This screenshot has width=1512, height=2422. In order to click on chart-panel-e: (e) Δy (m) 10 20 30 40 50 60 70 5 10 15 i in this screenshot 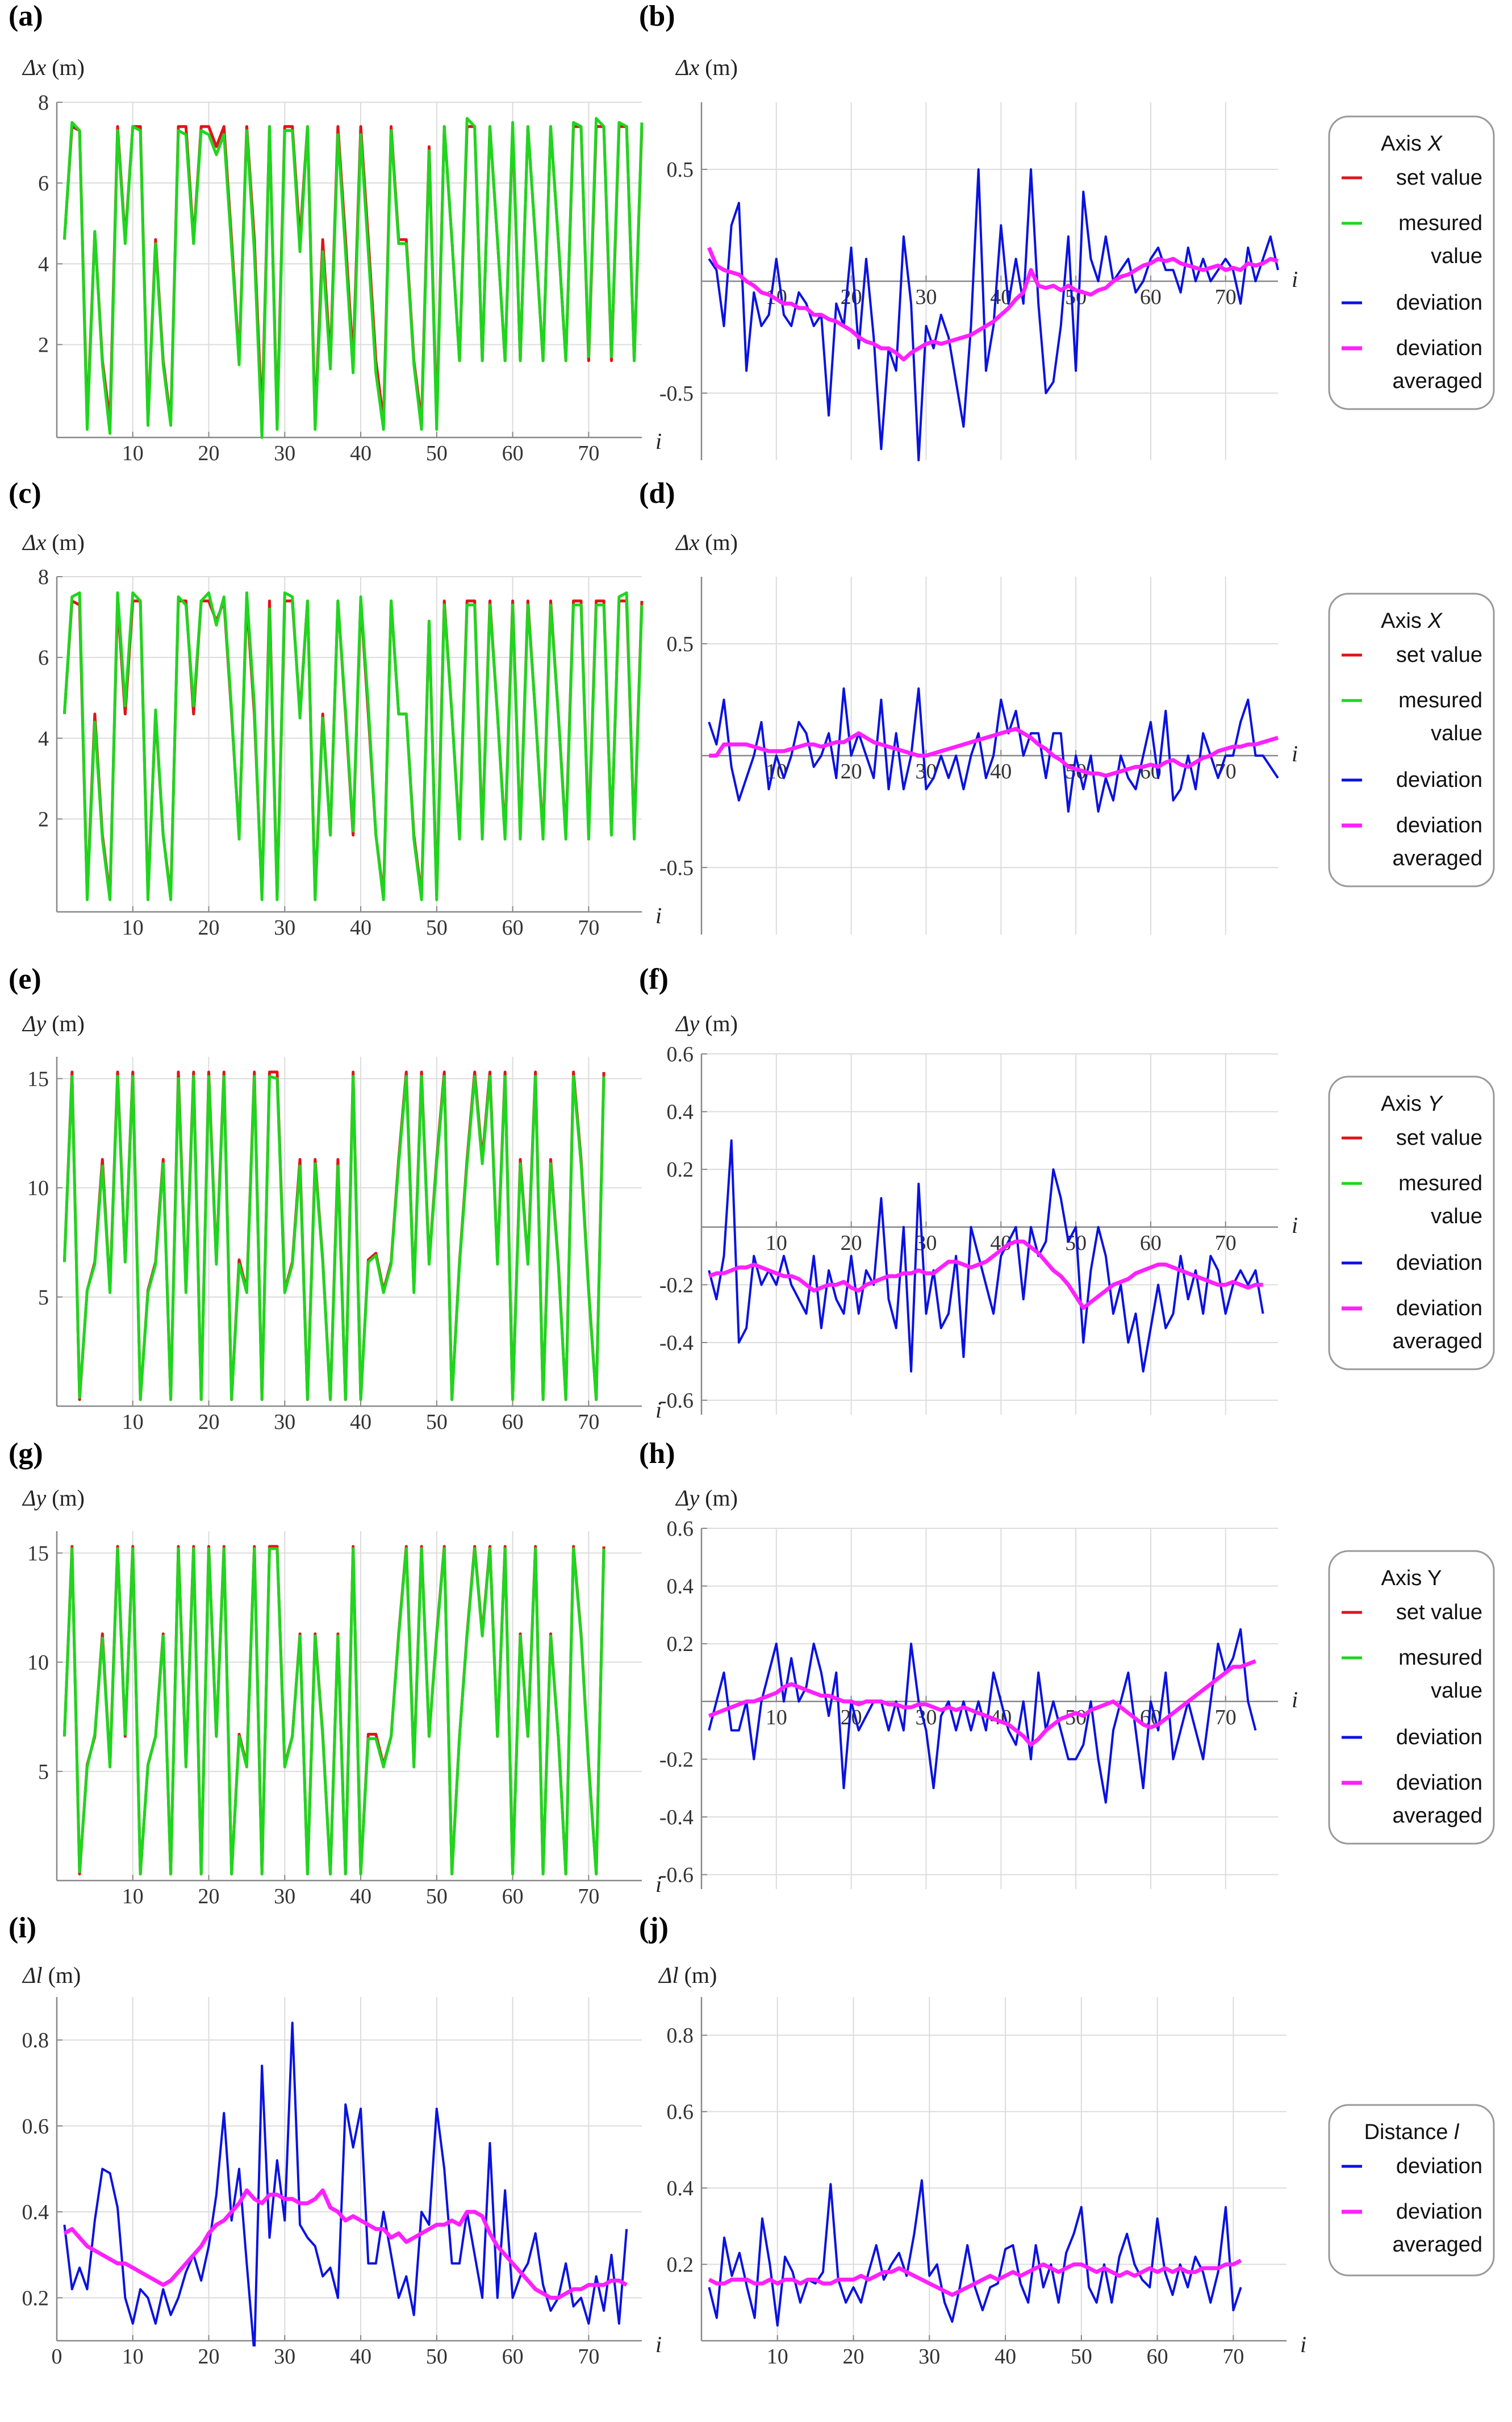, I will do `click(335, 1198)`.